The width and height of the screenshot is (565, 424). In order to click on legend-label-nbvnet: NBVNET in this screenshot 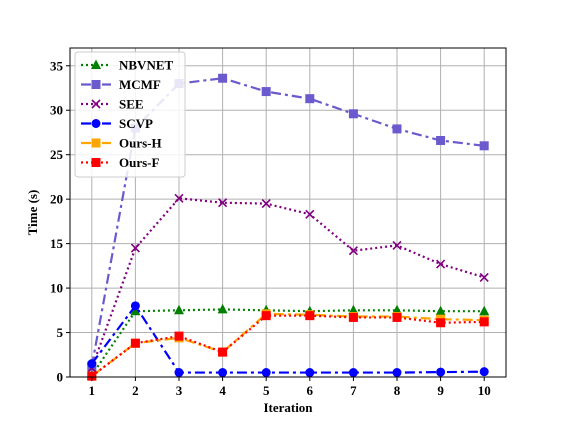, I will do `click(146, 65)`.